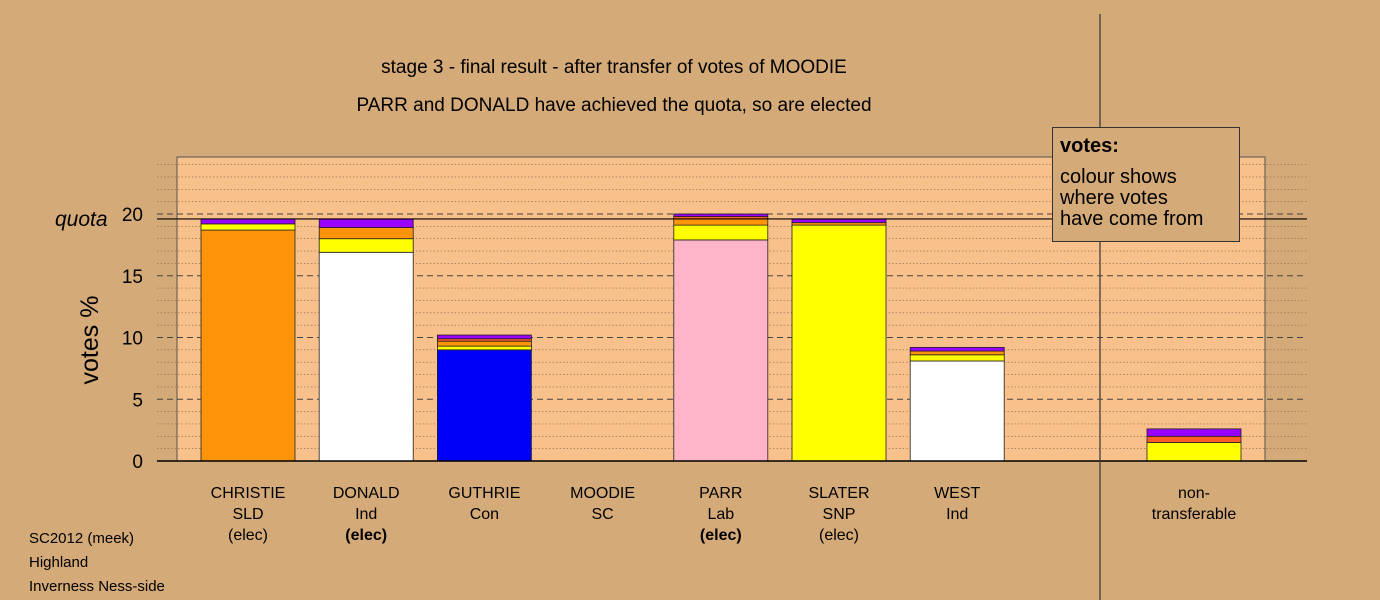 The image size is (1380, 600). Describe the element at coordinates (1132, 219) in the screenshot. I see `legend-line-3: have come from` at that location.